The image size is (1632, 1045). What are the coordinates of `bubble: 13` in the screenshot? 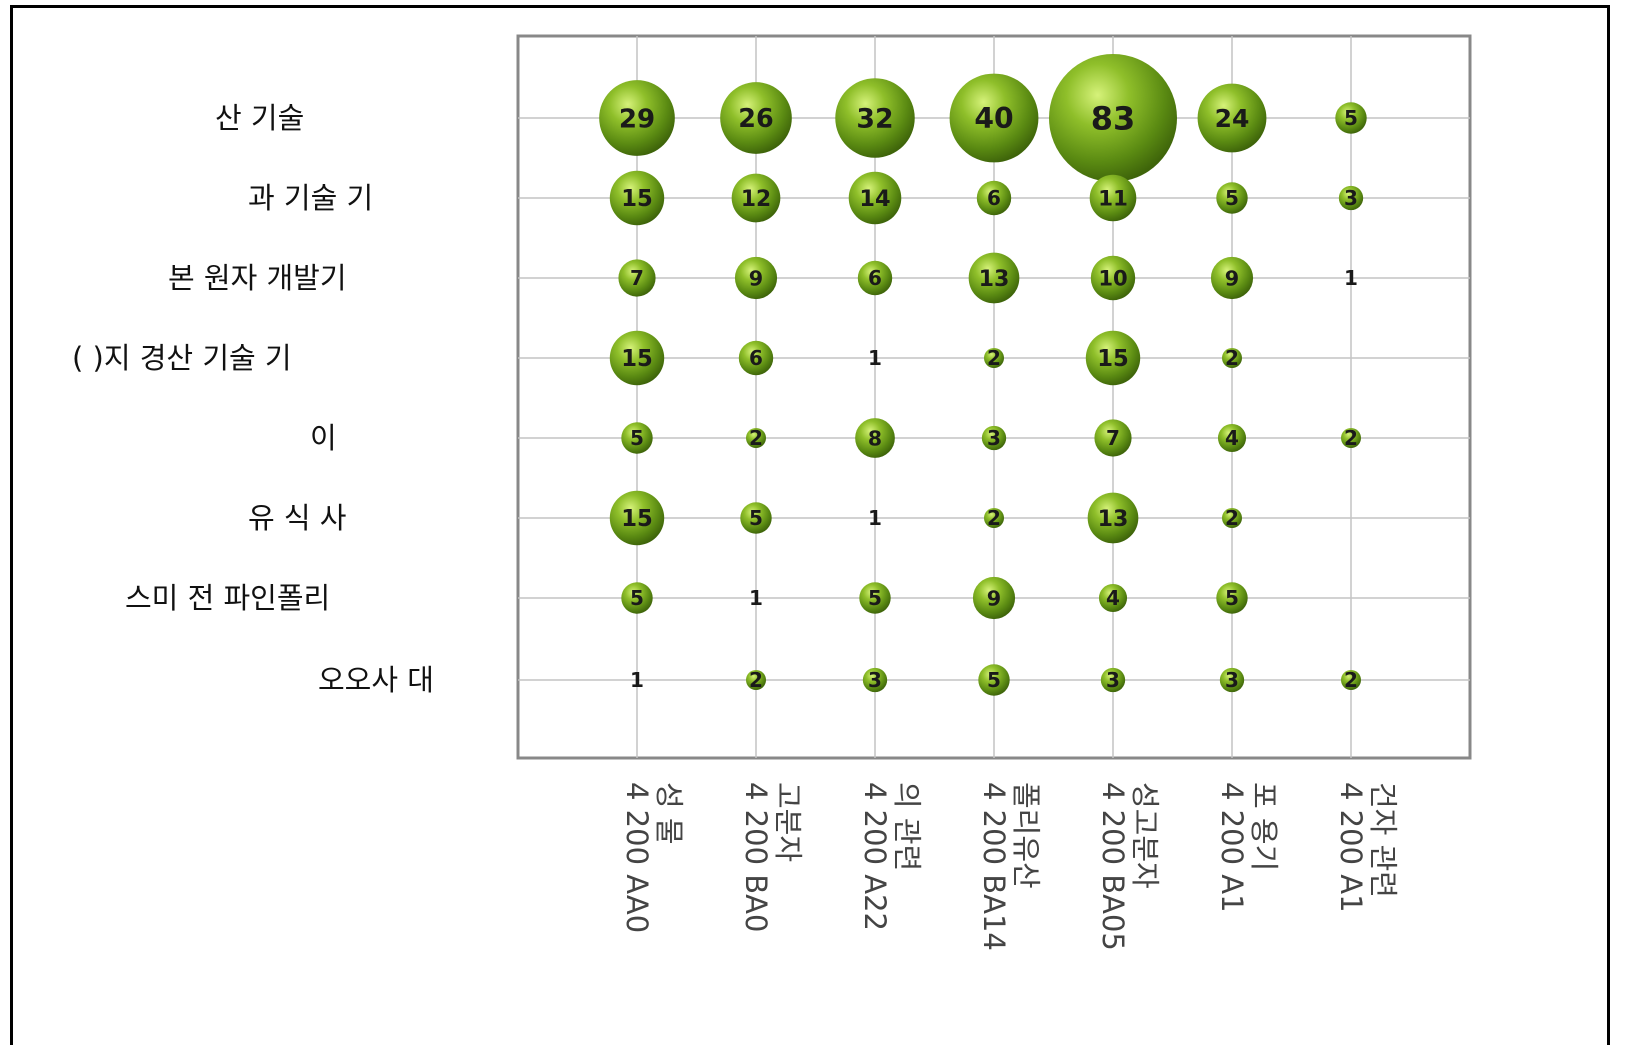 It's located at (1113, 518).